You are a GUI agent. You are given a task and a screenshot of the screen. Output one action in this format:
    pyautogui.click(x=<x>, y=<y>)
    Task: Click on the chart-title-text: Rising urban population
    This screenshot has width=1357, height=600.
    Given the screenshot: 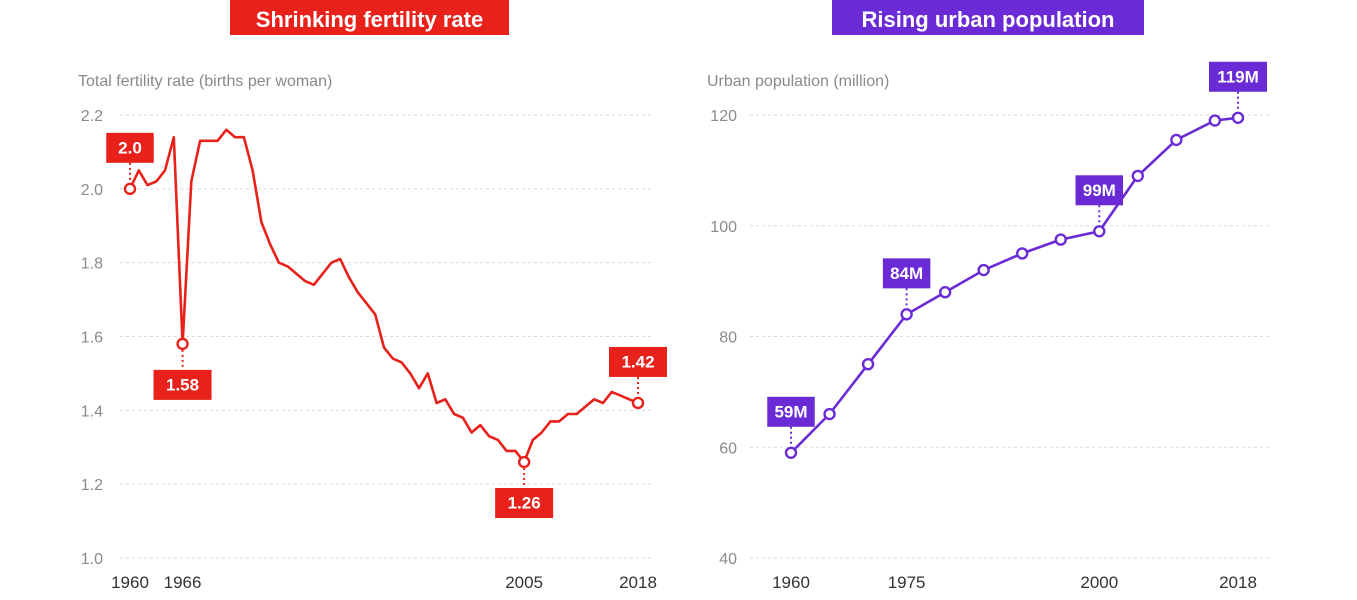 What is the action you would take?
    pyautogui.click(x=988, y=19)
    